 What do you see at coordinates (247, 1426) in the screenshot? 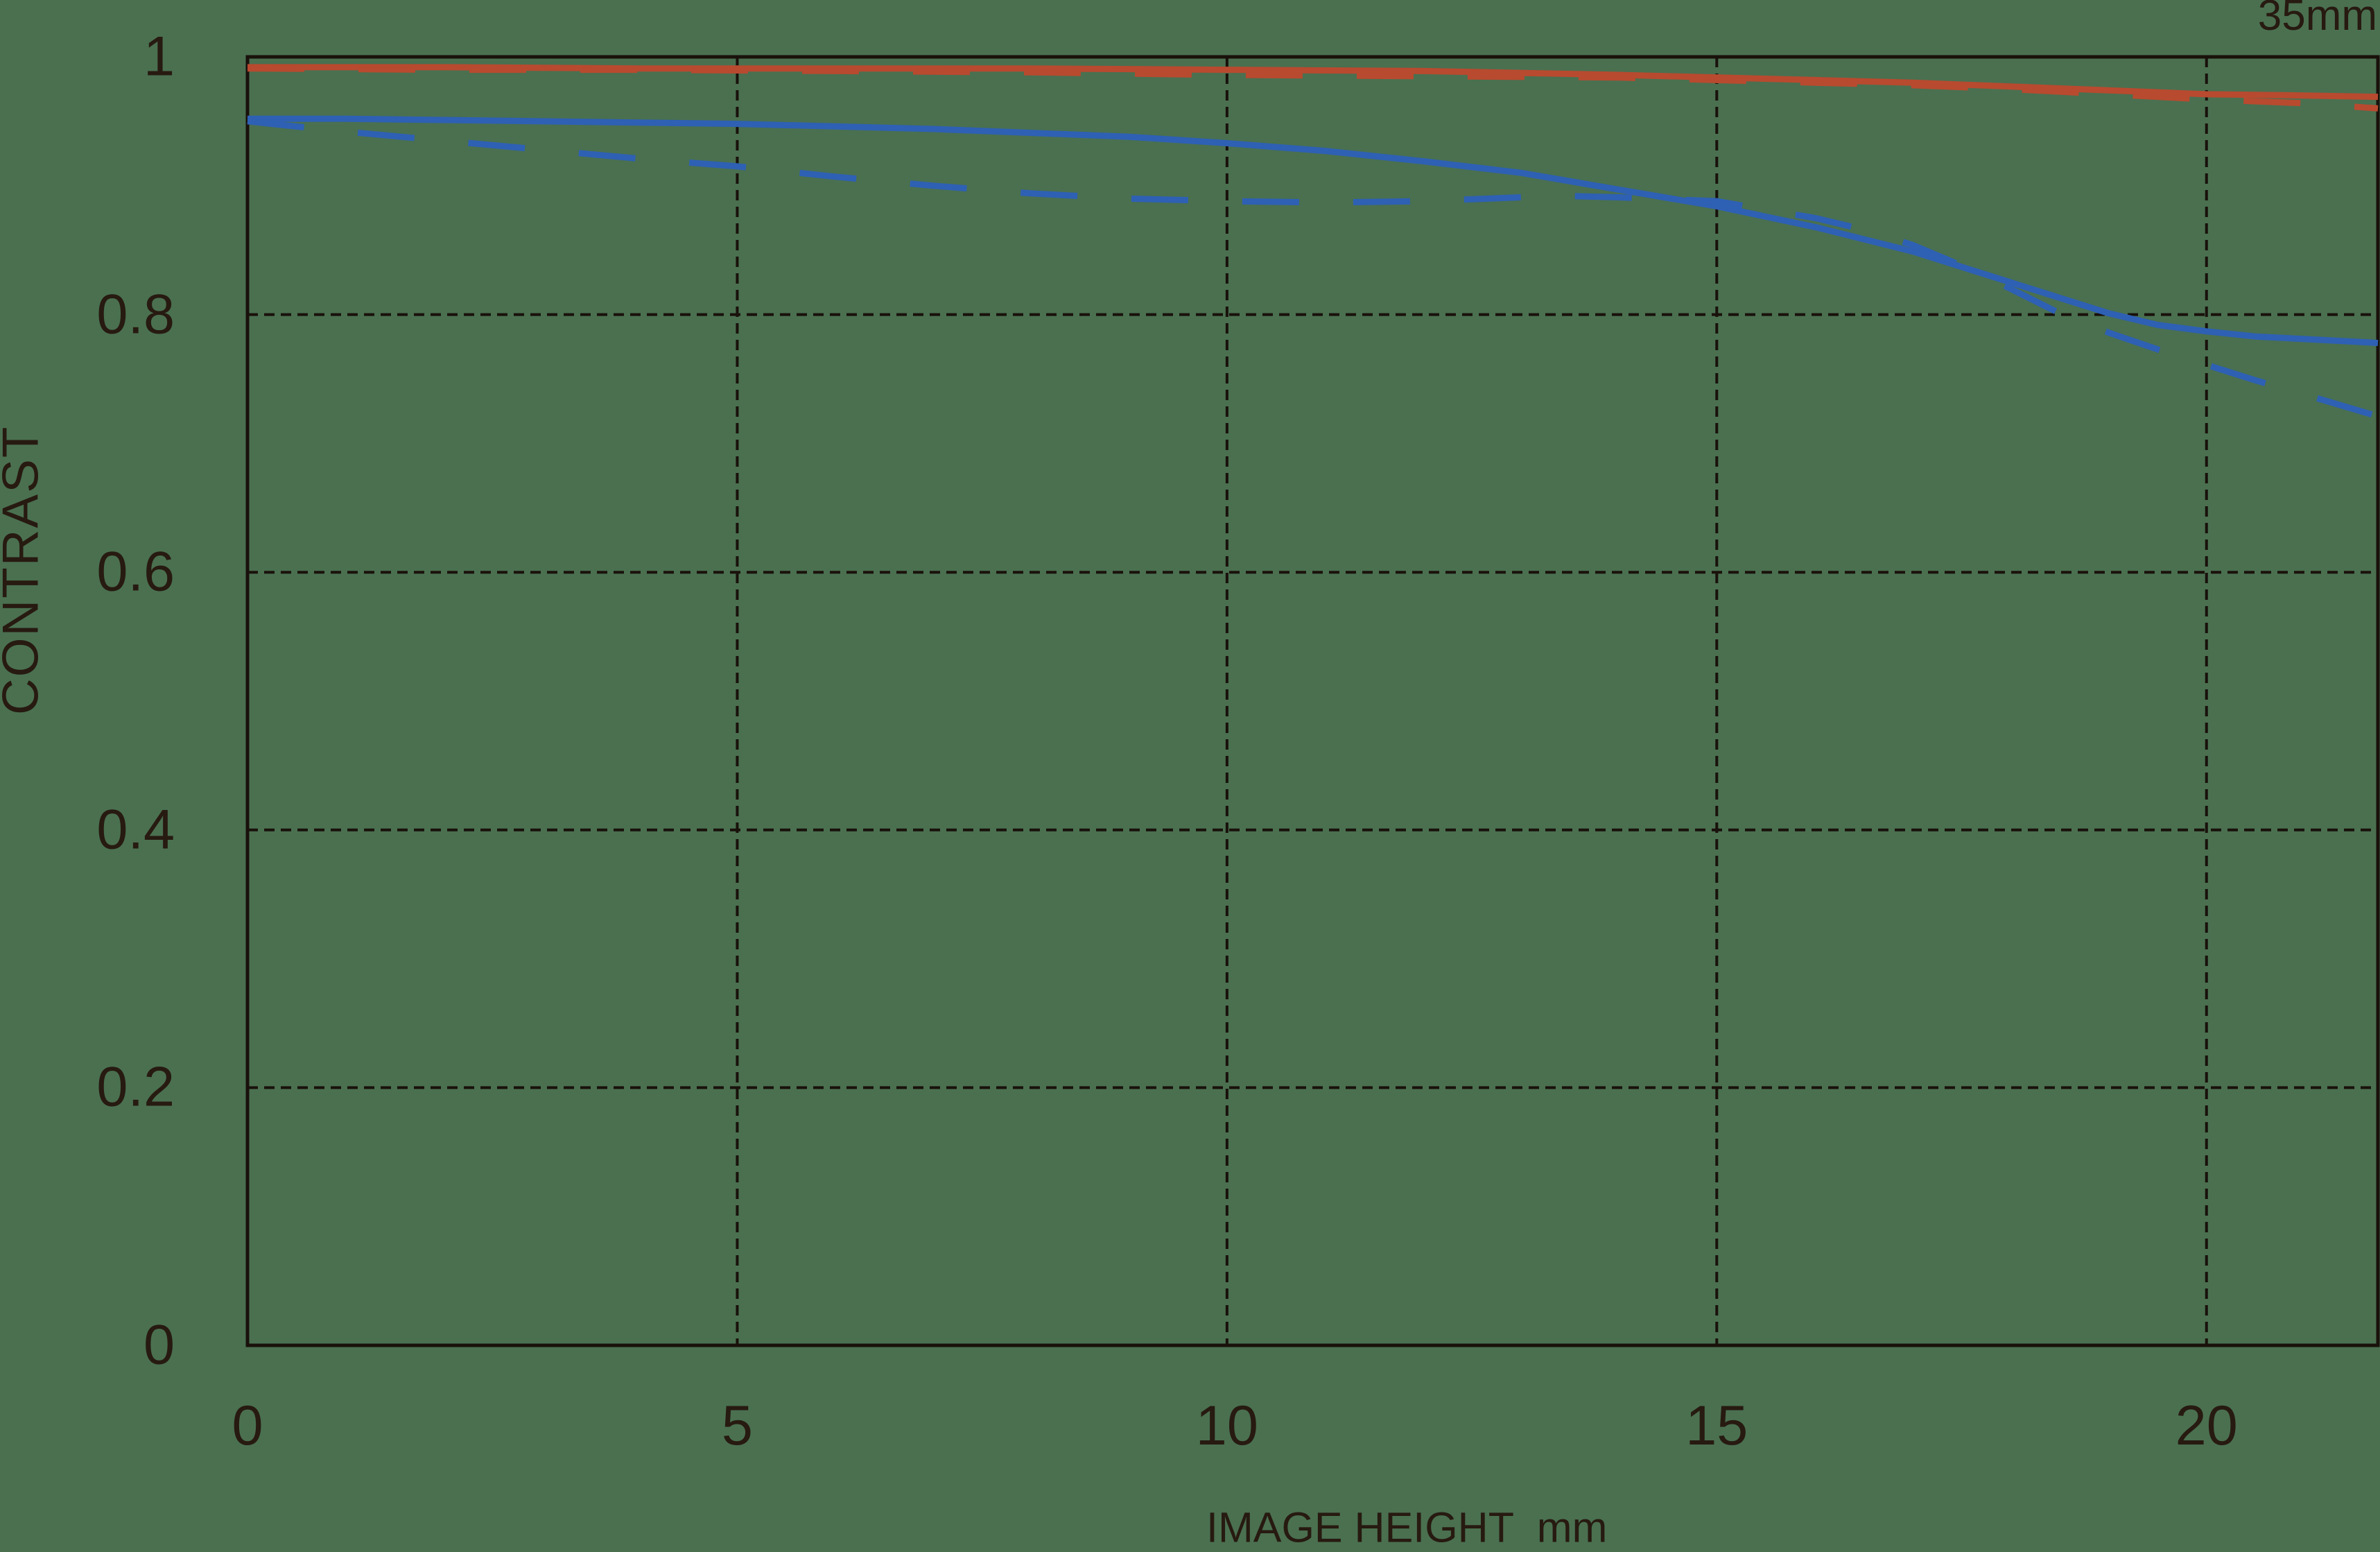
I see `x-tick-label-0: 0` at bounding box center [247, 1426].